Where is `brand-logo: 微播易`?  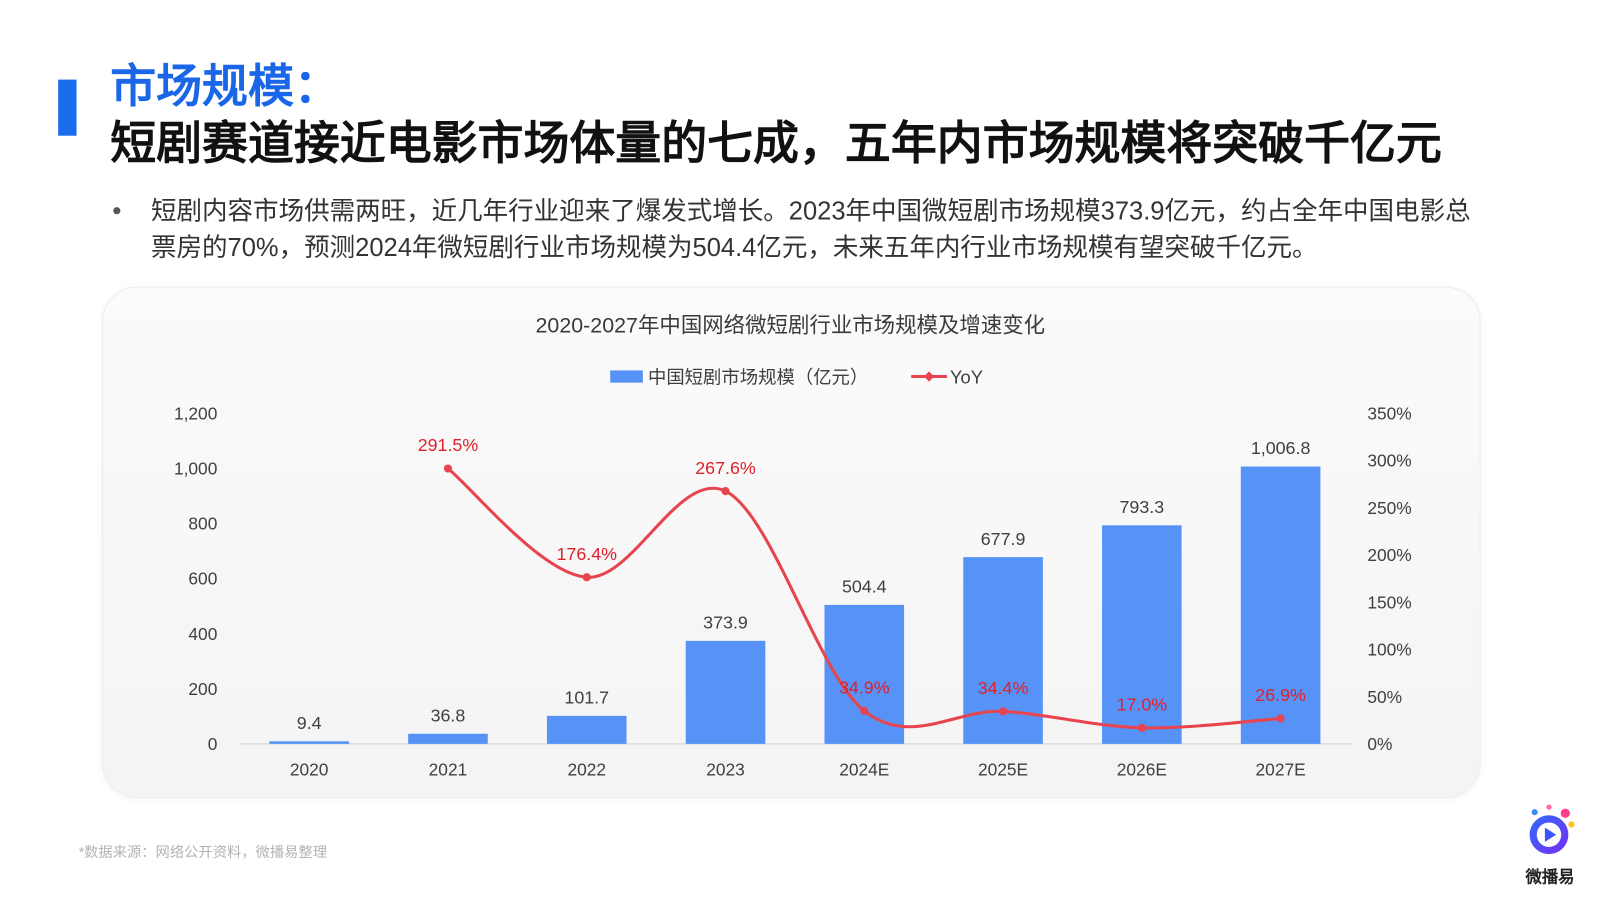 brand-logo: 微播易 is located at coordinates (1549, 845).